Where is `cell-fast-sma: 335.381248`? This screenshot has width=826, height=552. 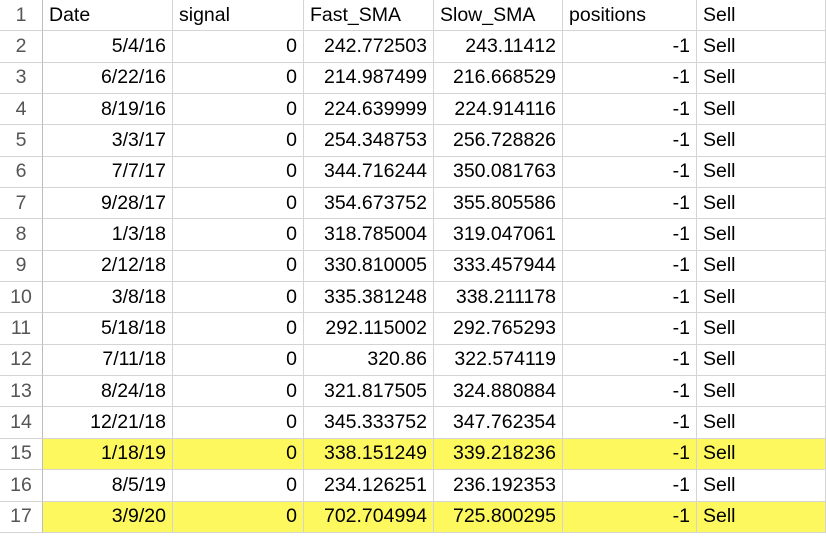 cell-fast-sma: 335.381248 is located at coordinates (369, 298).